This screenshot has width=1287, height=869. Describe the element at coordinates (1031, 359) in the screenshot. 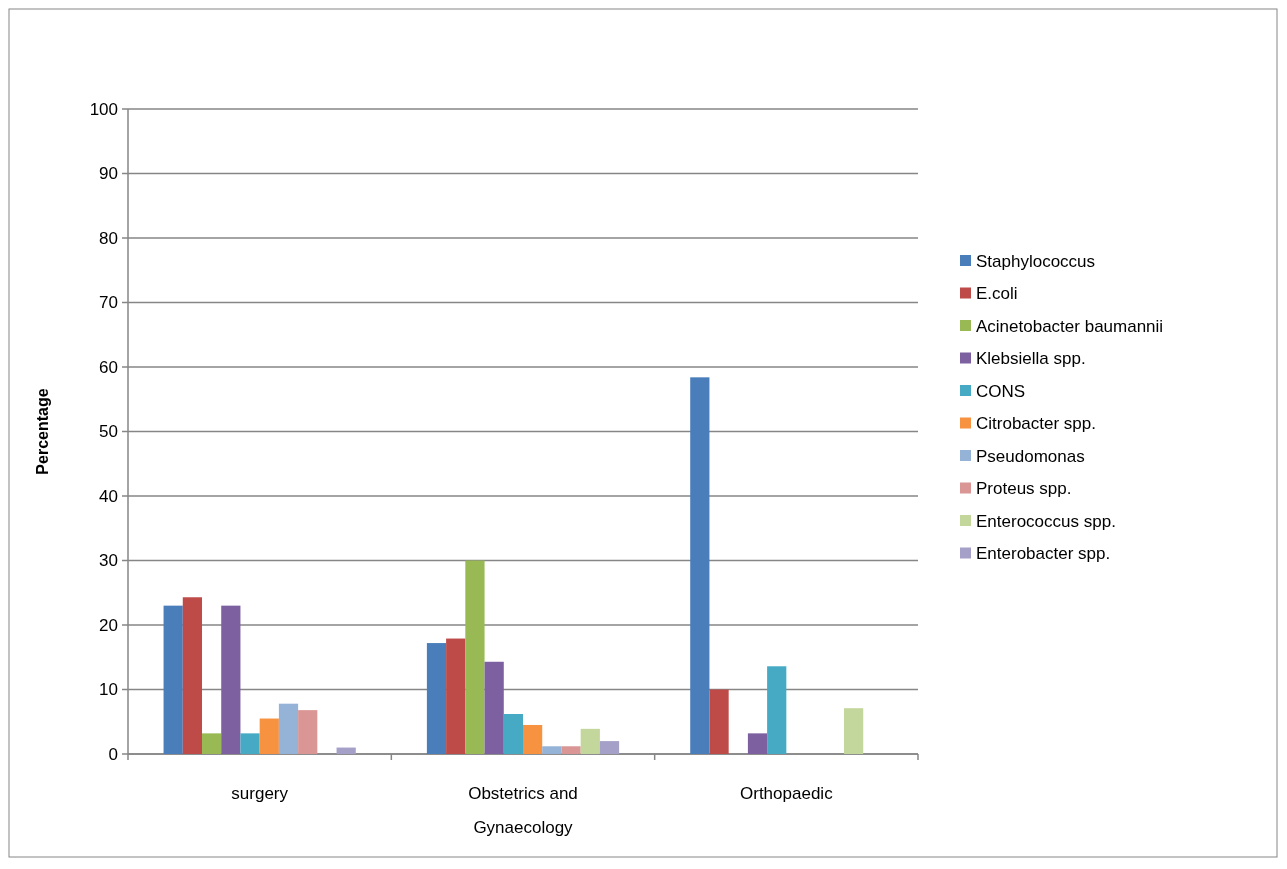

I see `legend-label: Klebsiella spp.` at that location.